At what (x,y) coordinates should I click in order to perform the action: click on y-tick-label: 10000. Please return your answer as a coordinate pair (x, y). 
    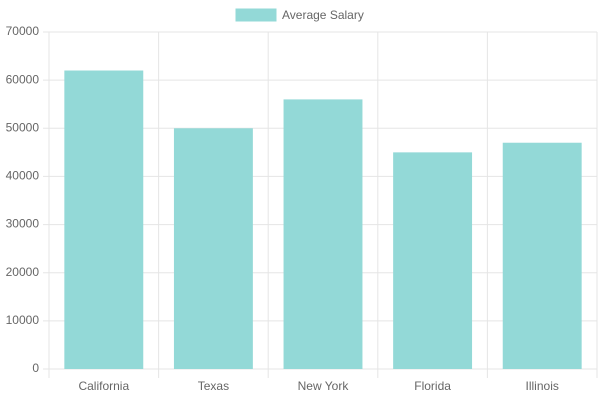
    Looking at the image, I should click on (23, 320).